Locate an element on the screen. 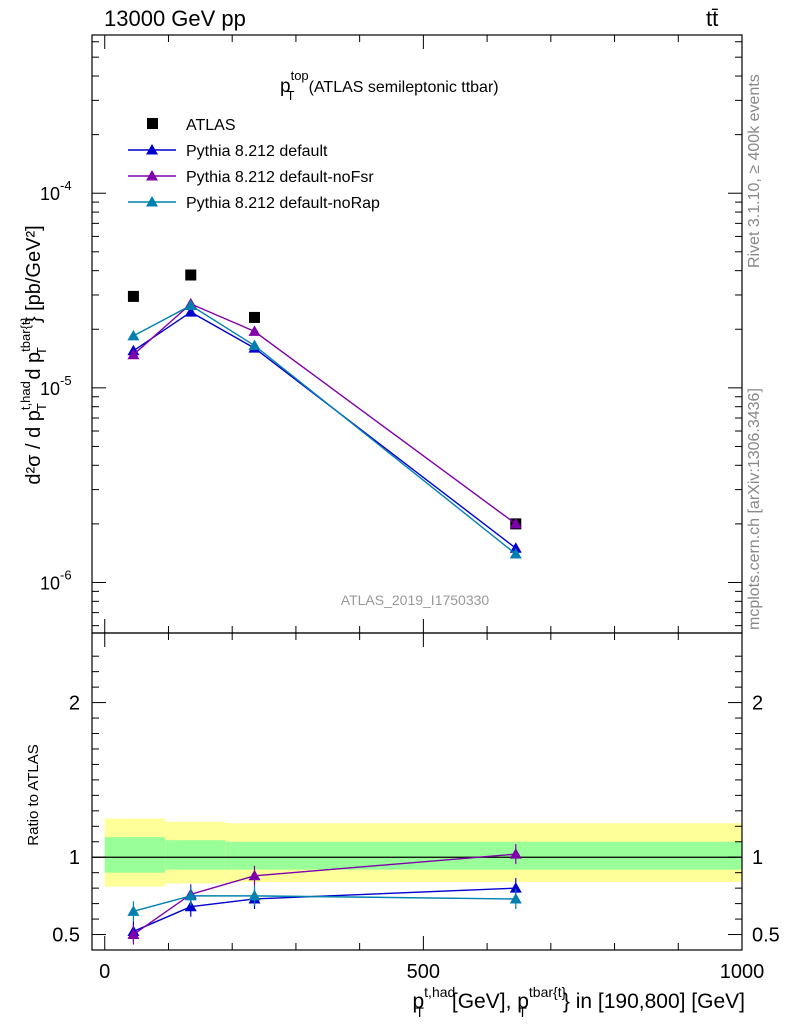 This screenshot has height=1024, width=786. legend-item: Pythia 8.212 default is located at coordinates (228, 151).